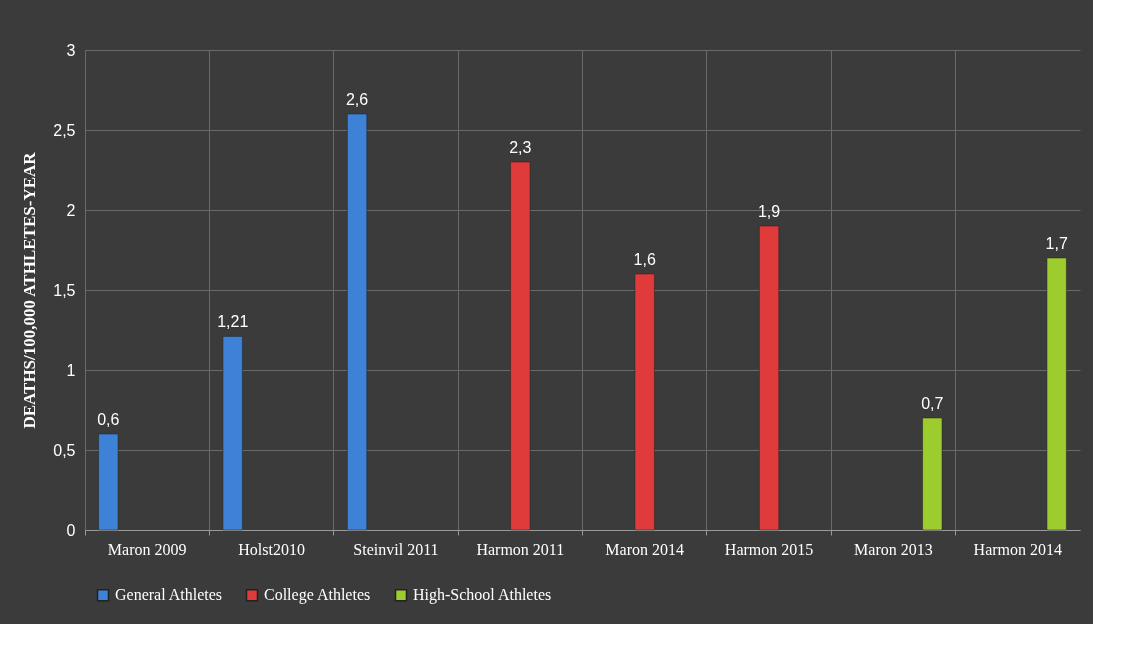 The height and width of the screenshot is (664, 1133). I want to click on data-label: 1,7, so click(1056, 243).